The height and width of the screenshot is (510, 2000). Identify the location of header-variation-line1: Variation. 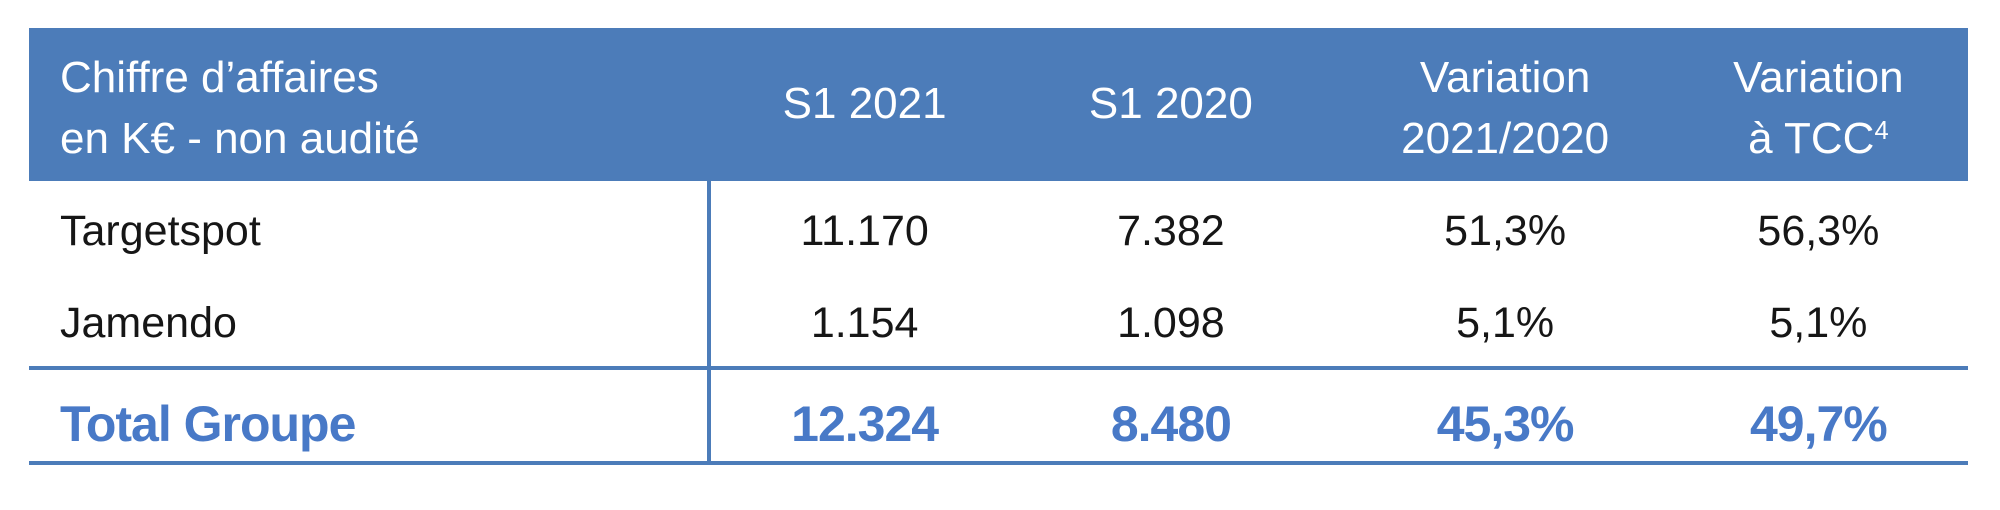
(1505, 77).